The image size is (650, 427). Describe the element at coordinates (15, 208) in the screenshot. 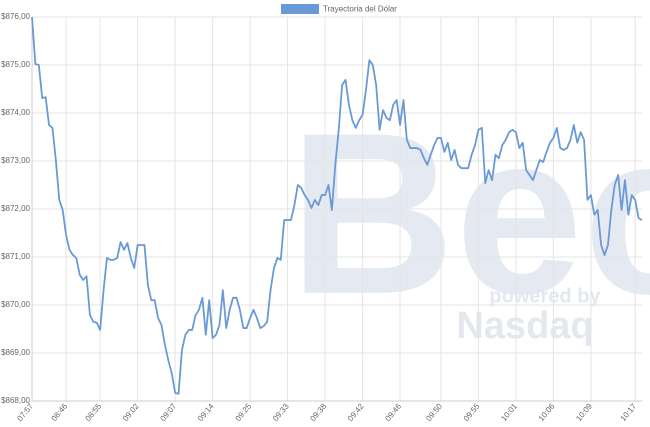

I see `y-tick-label: $872,00` at that location.